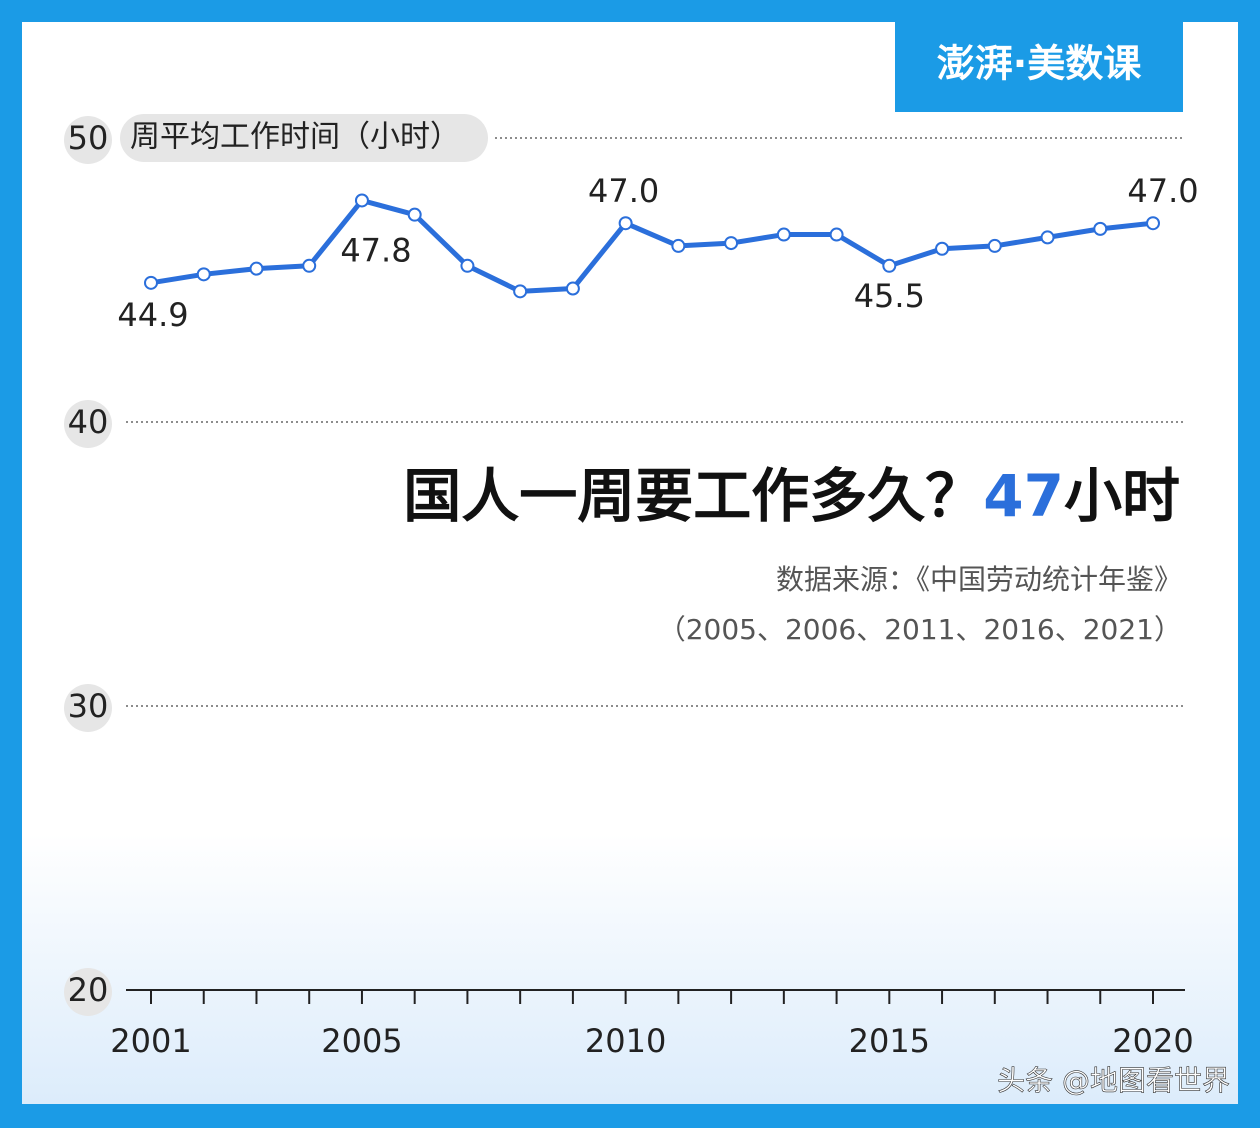  What do you see at coordinates (152, 315) in the screenshot?
I see `value-label: 44.9` at bounding box center [152, 315].